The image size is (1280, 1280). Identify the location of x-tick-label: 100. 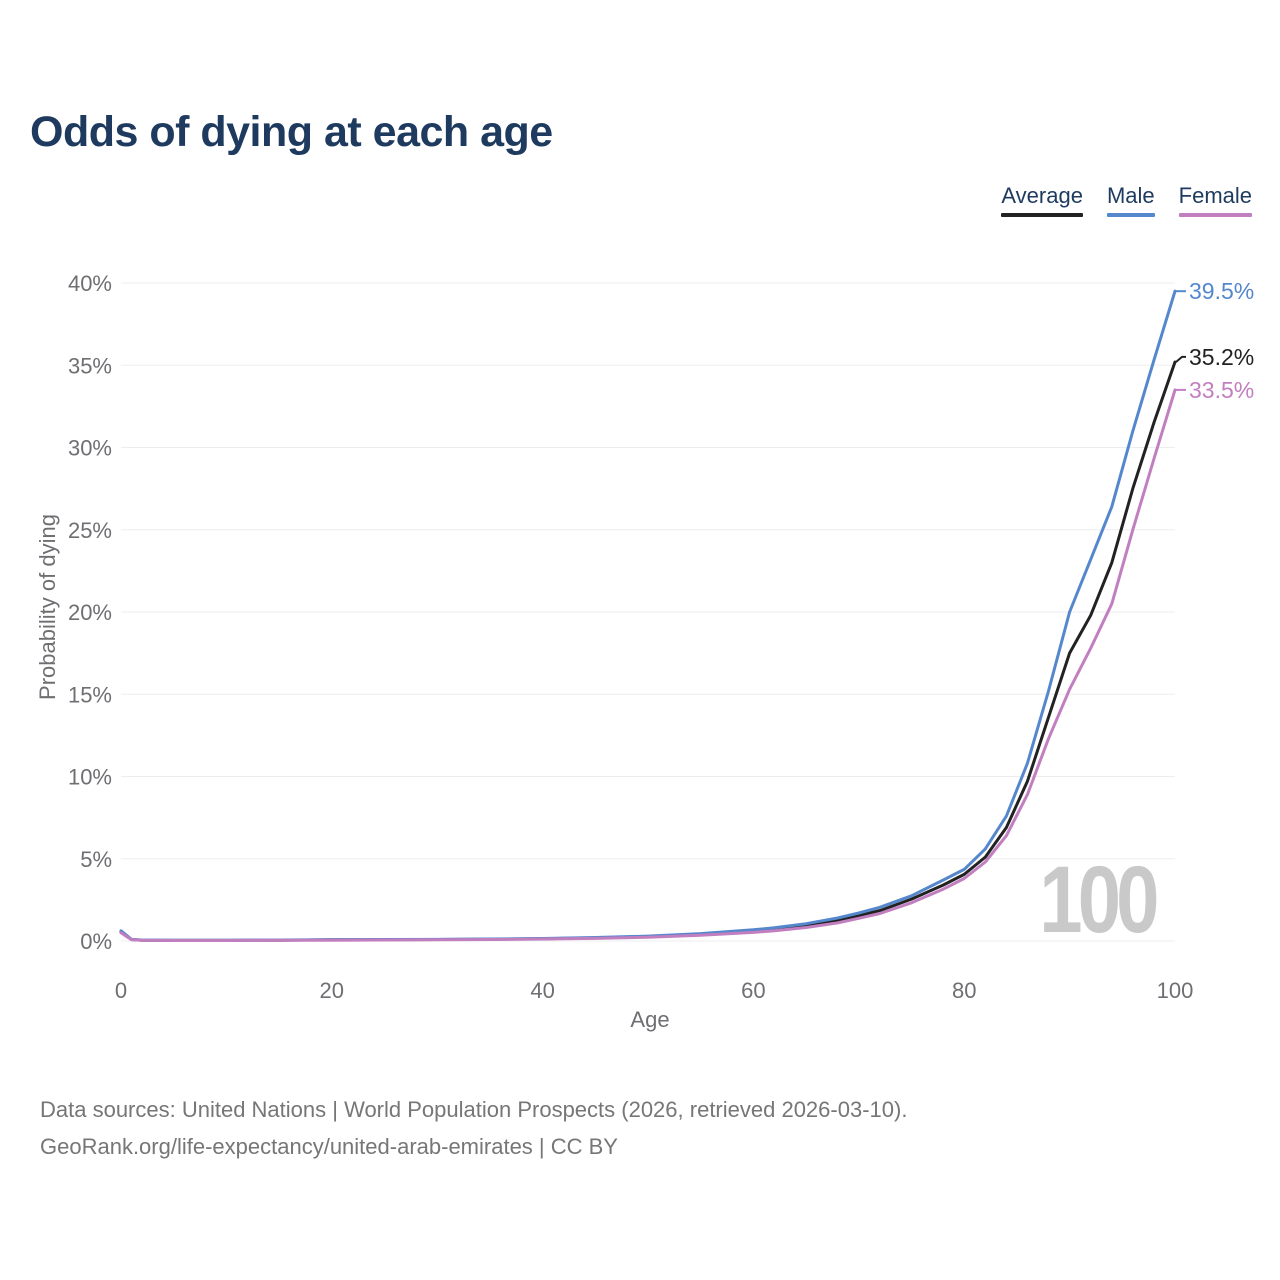
(1175, 990).